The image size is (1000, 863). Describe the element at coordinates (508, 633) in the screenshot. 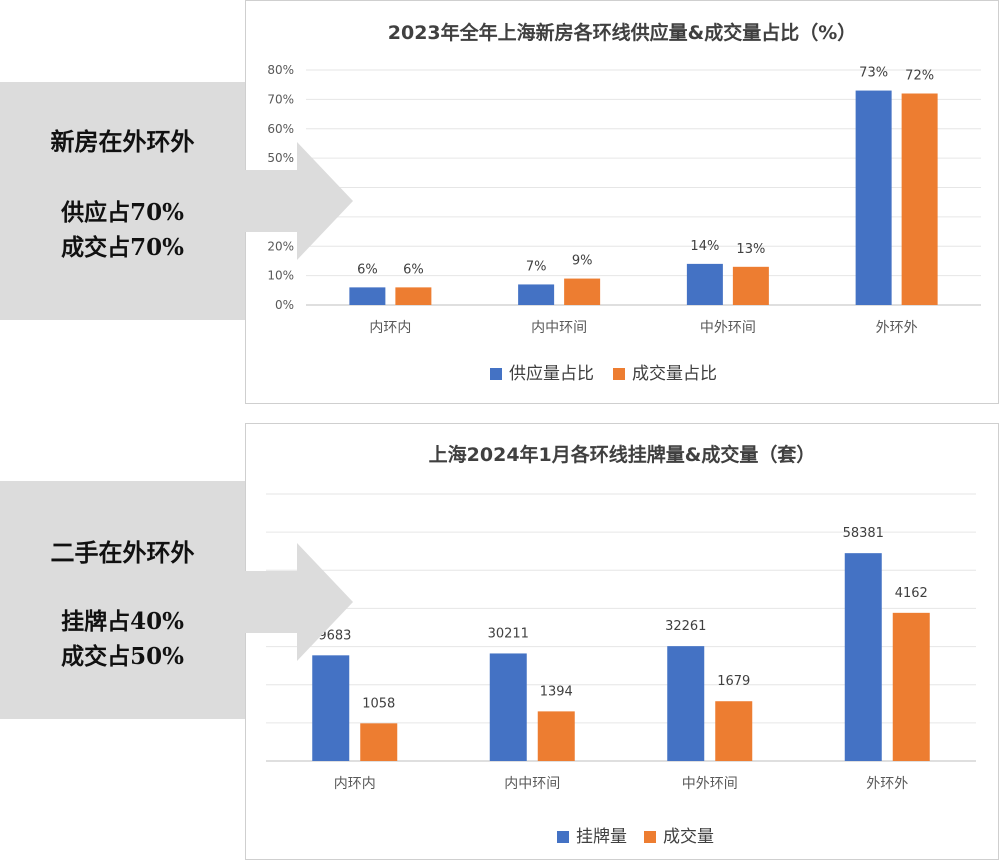

I see `data-label: 30211` at that location.